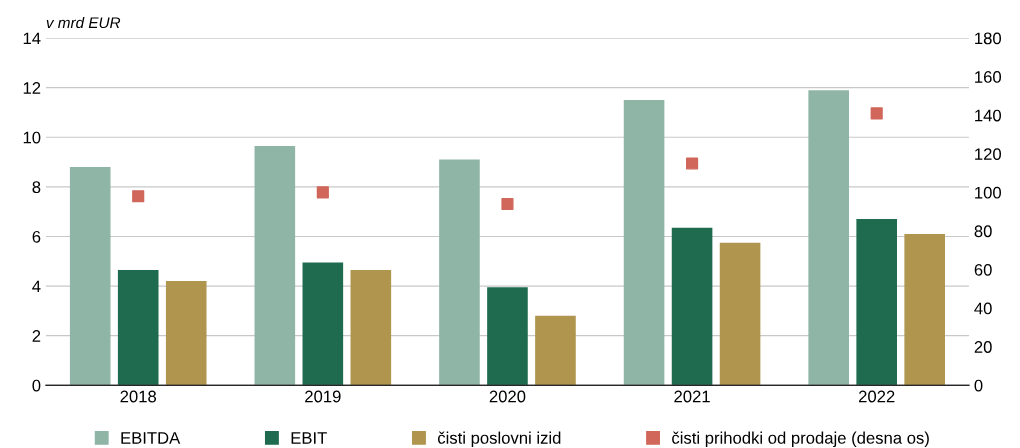 The width and height of the screenshot is (1020, 448). Describe the element at coordinates (800, 439) in the screenshot. I see `legend-label: čisti prihodki od prodaje (desna os)` at that location.